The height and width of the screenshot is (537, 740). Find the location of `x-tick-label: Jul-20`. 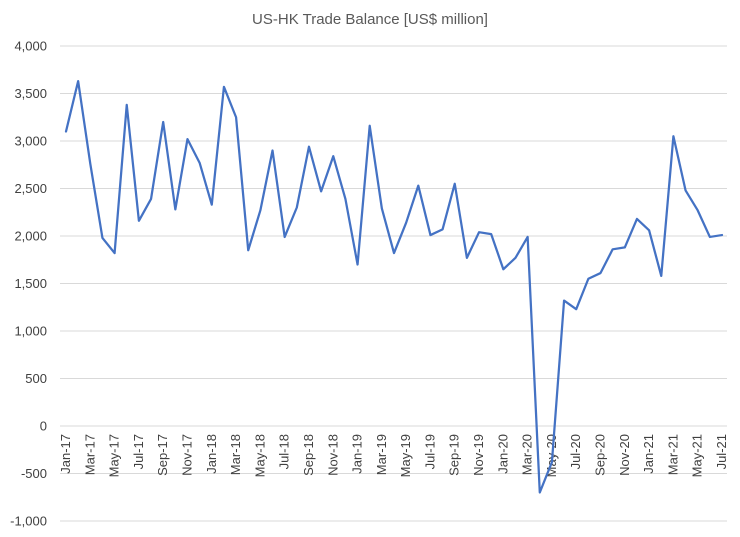

x-tick-label: Jul-20 is located at coordinates (575, 451).